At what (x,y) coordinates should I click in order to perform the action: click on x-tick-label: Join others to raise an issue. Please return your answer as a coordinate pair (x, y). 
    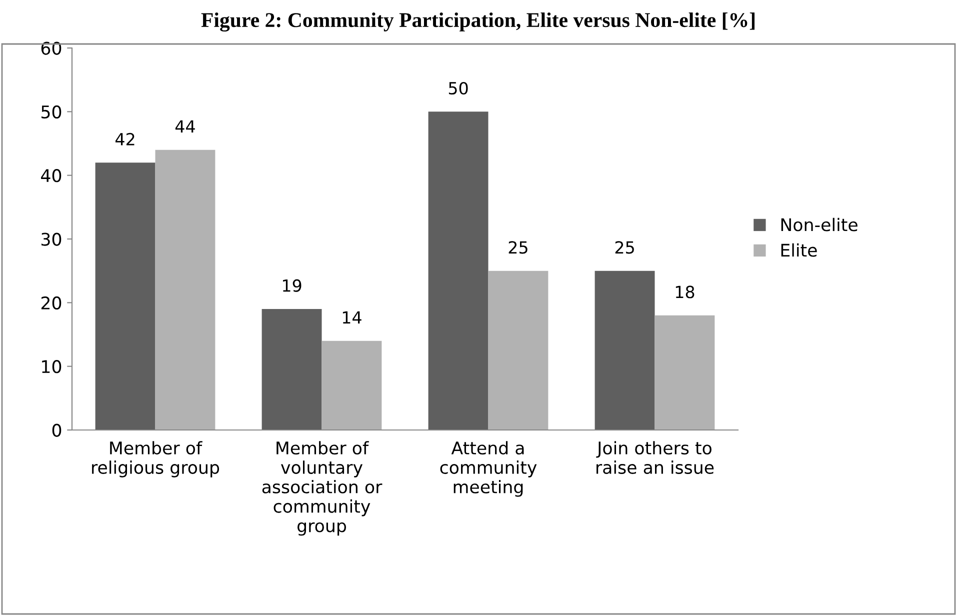
    Looking at the image, I should click on (655, 457).